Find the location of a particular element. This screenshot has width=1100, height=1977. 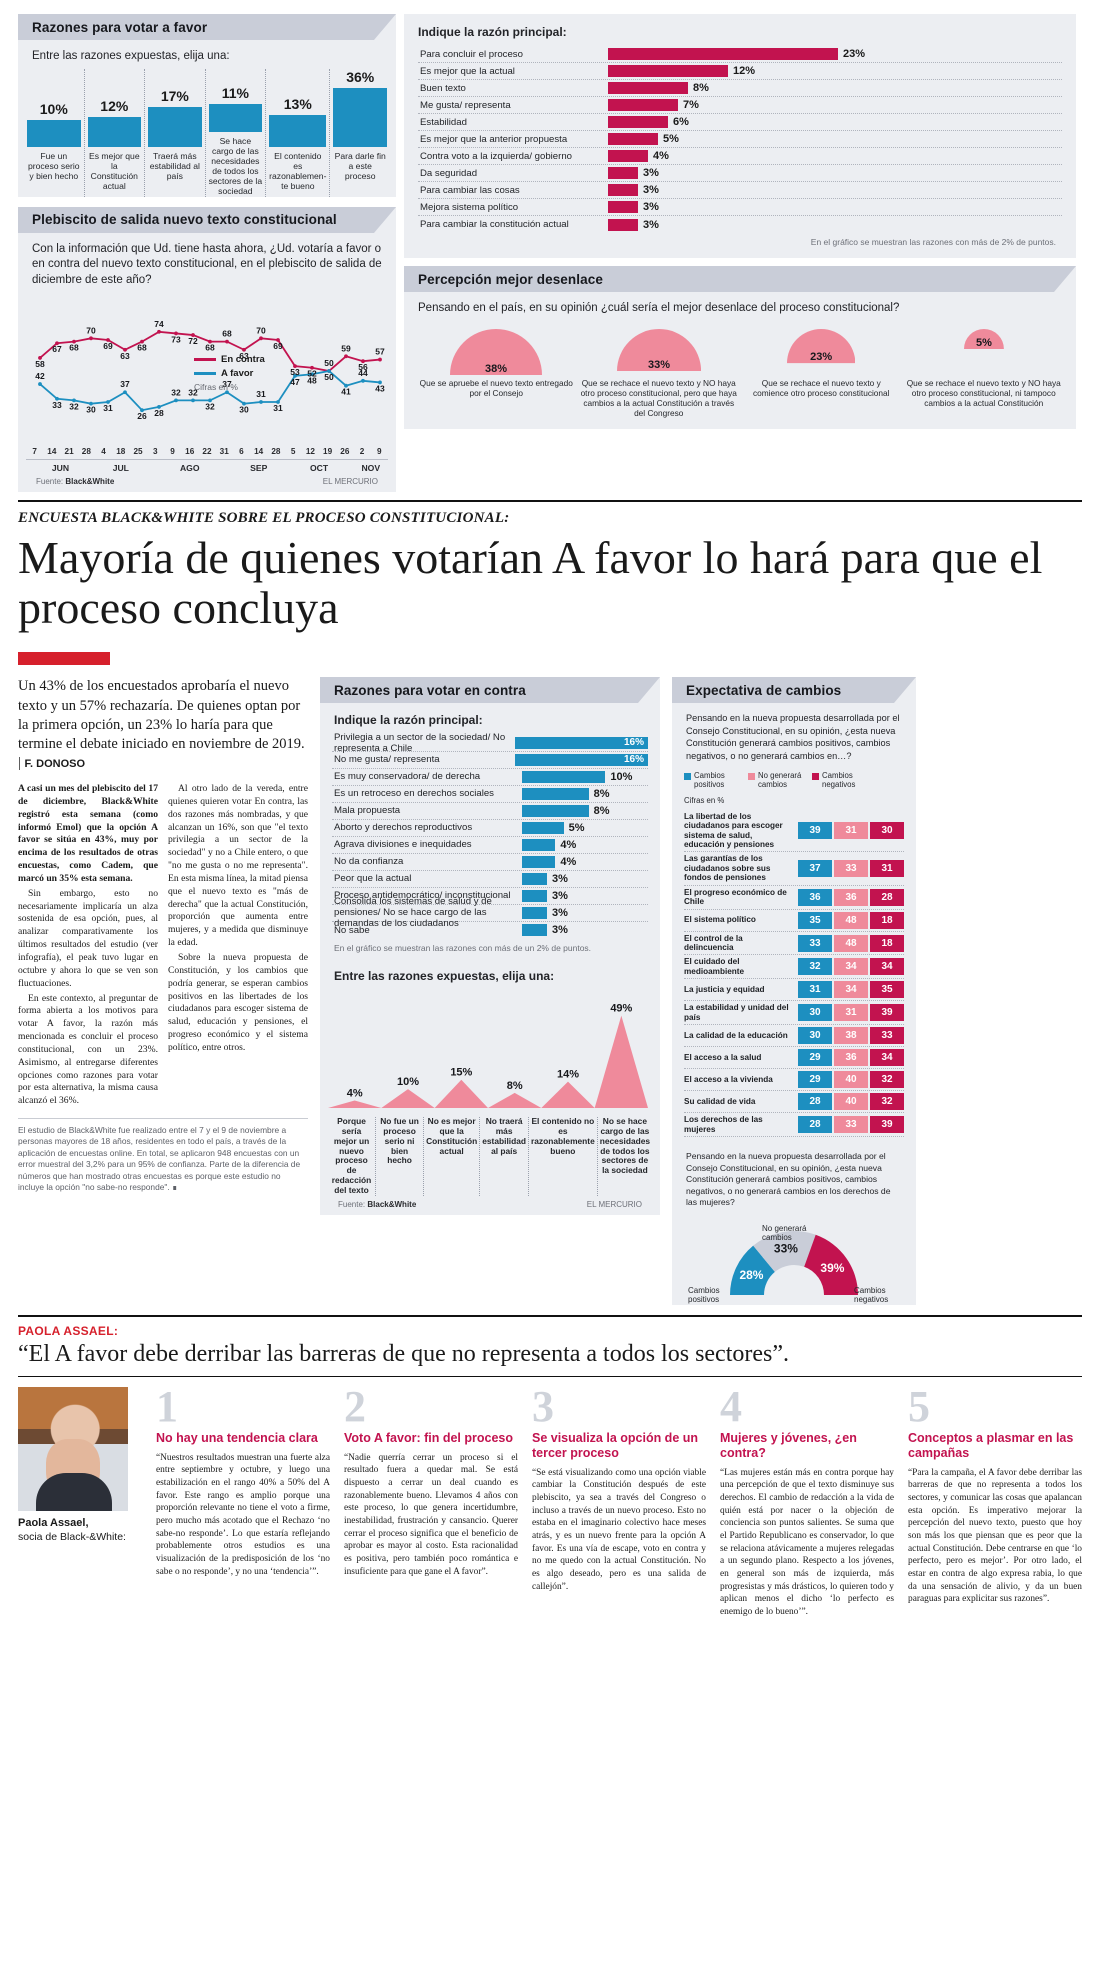

paper-name: EL MERCURIO is located at coordinates (614, 1205).